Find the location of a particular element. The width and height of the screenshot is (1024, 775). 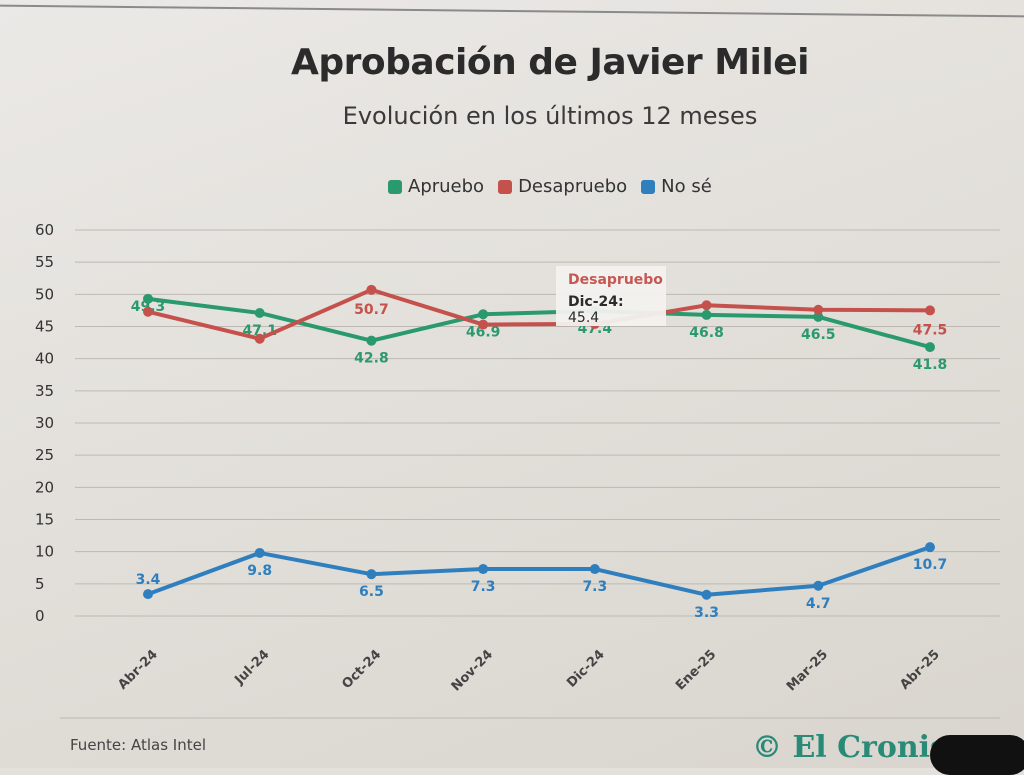

data-label: 3.3 is located at coordinates (706, 613).